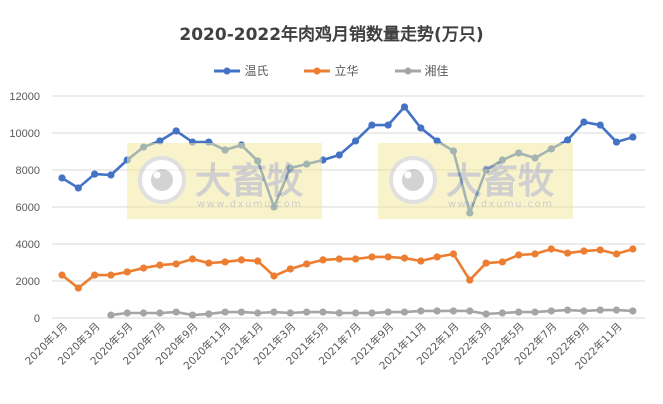 Image resolution: width=663 pixels, height=404 pixels. What do you see at coordinates (331, 35) in the screenshot?
I see `chart-title: 2020-2022年肉鸡月销数量走势(万只)` at bounding box center [331, 35].